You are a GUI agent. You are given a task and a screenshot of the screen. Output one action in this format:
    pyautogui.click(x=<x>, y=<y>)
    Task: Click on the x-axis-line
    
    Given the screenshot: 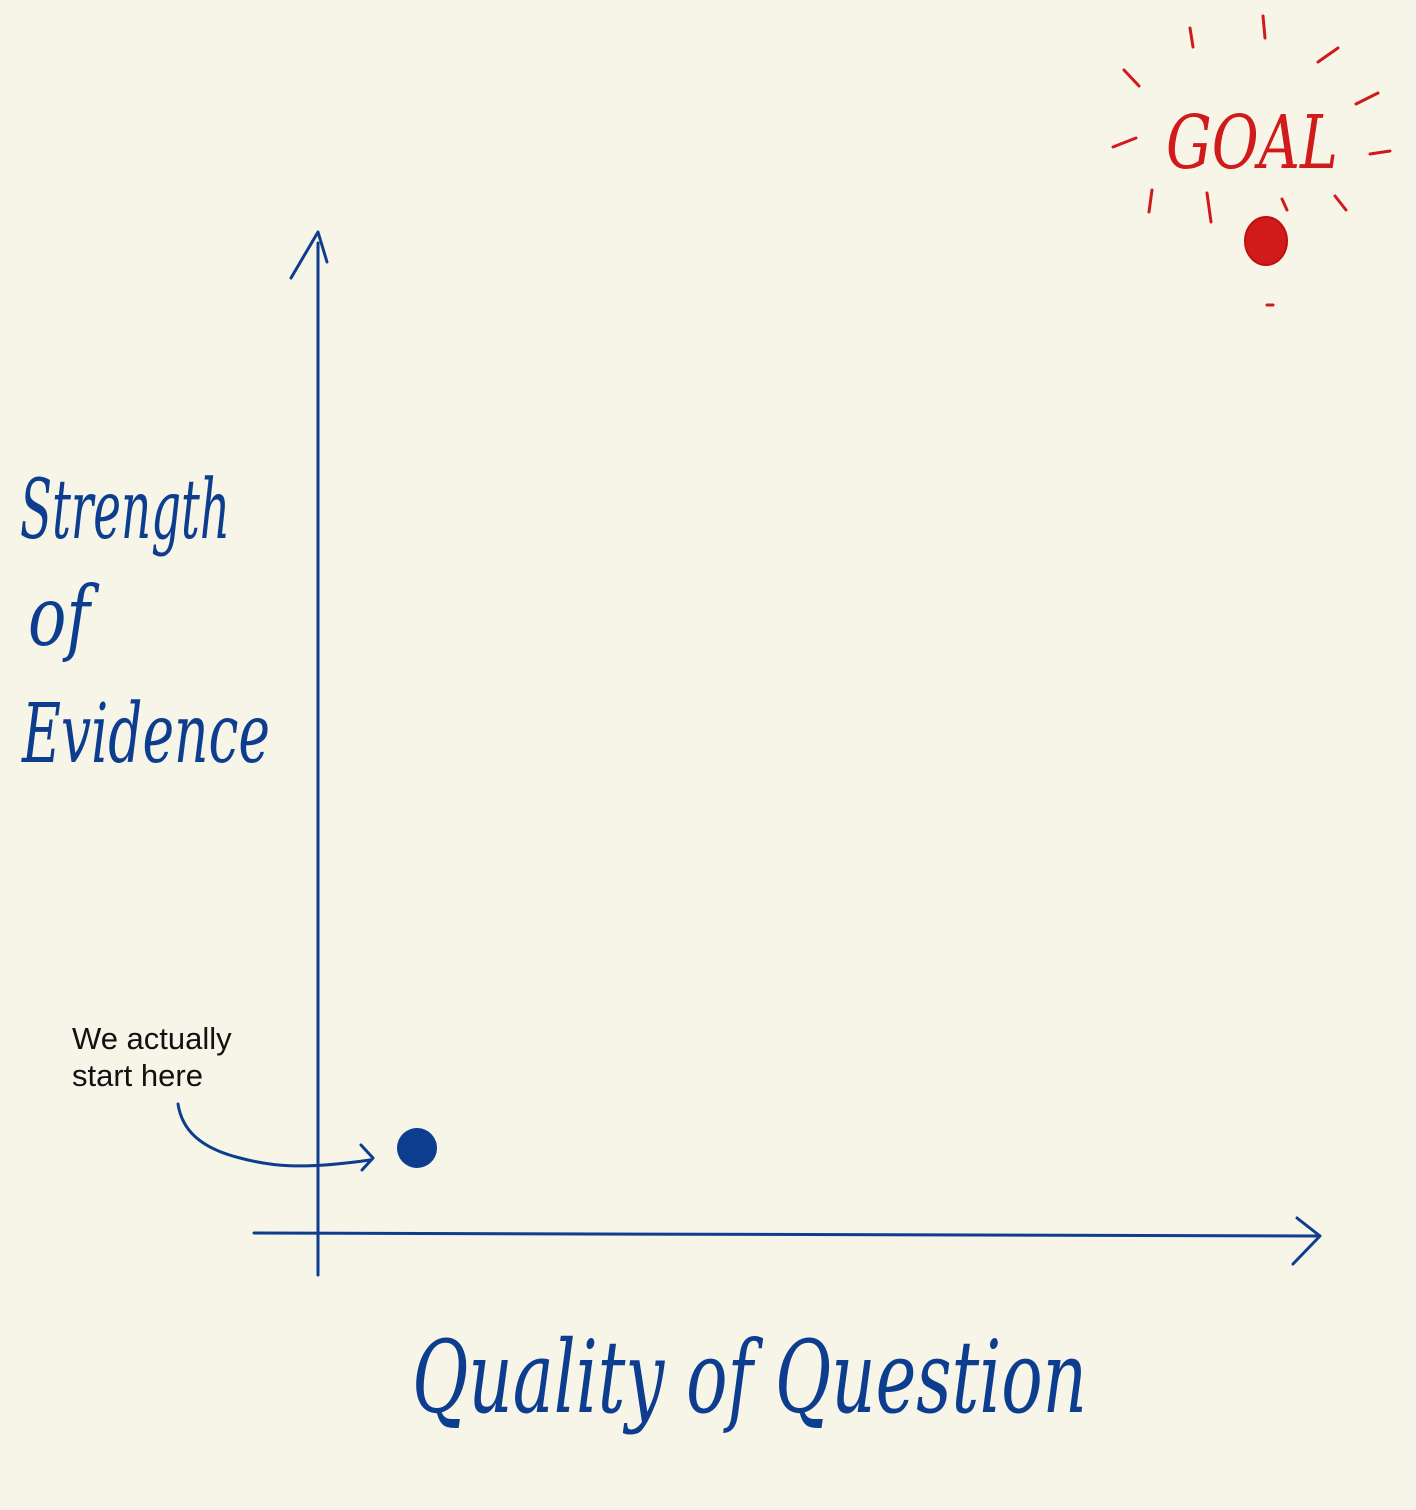 What is the action you would take?
    pyautogui.click(x=786, y=1234)
    